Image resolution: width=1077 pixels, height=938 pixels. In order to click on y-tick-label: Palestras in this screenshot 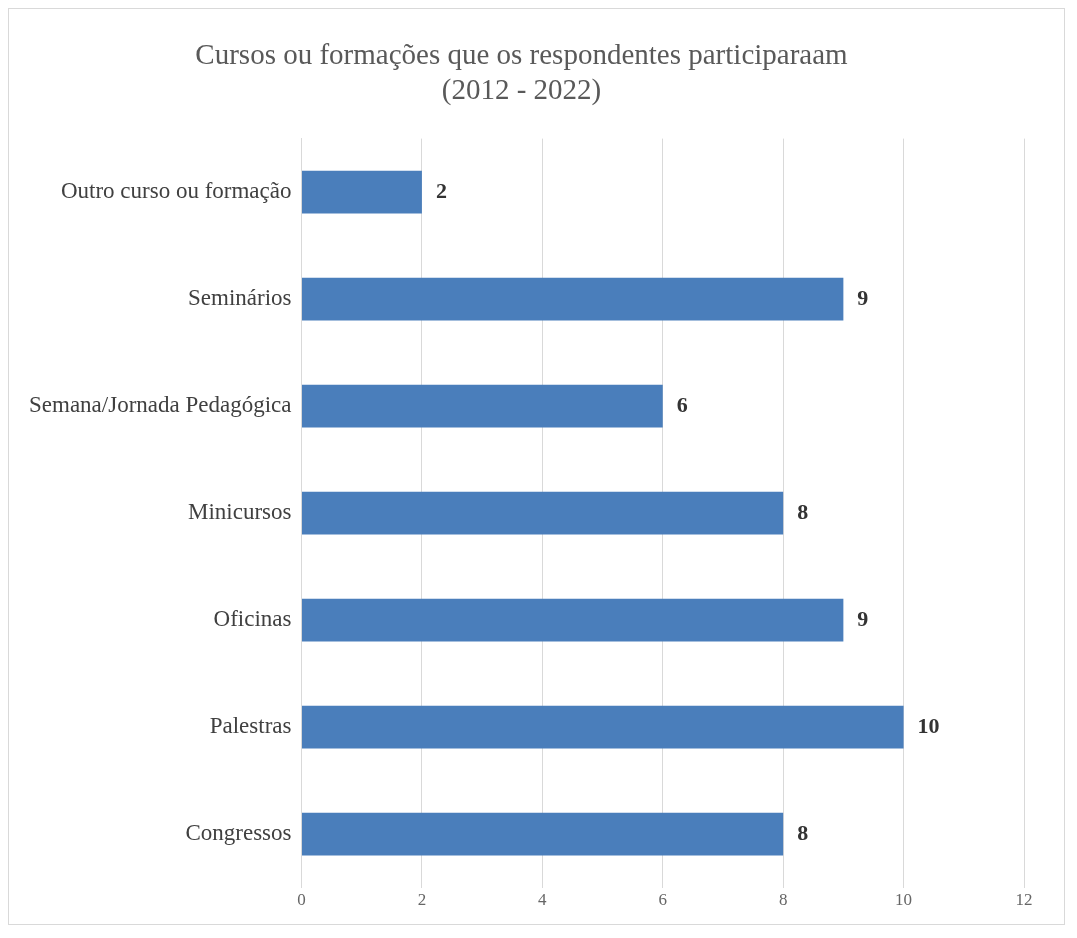, I will do `click(250, 726)`.